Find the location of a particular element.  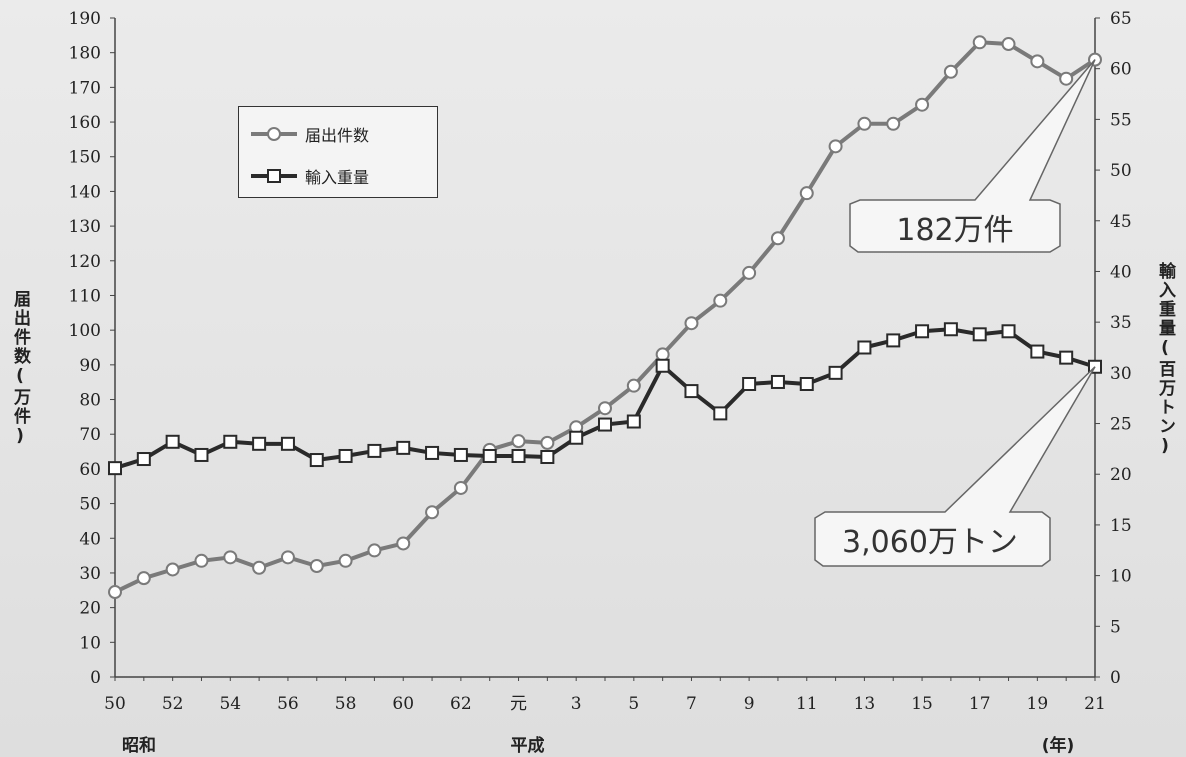

y-right-tick-label: 55 is located at coordinates (1121, 120).